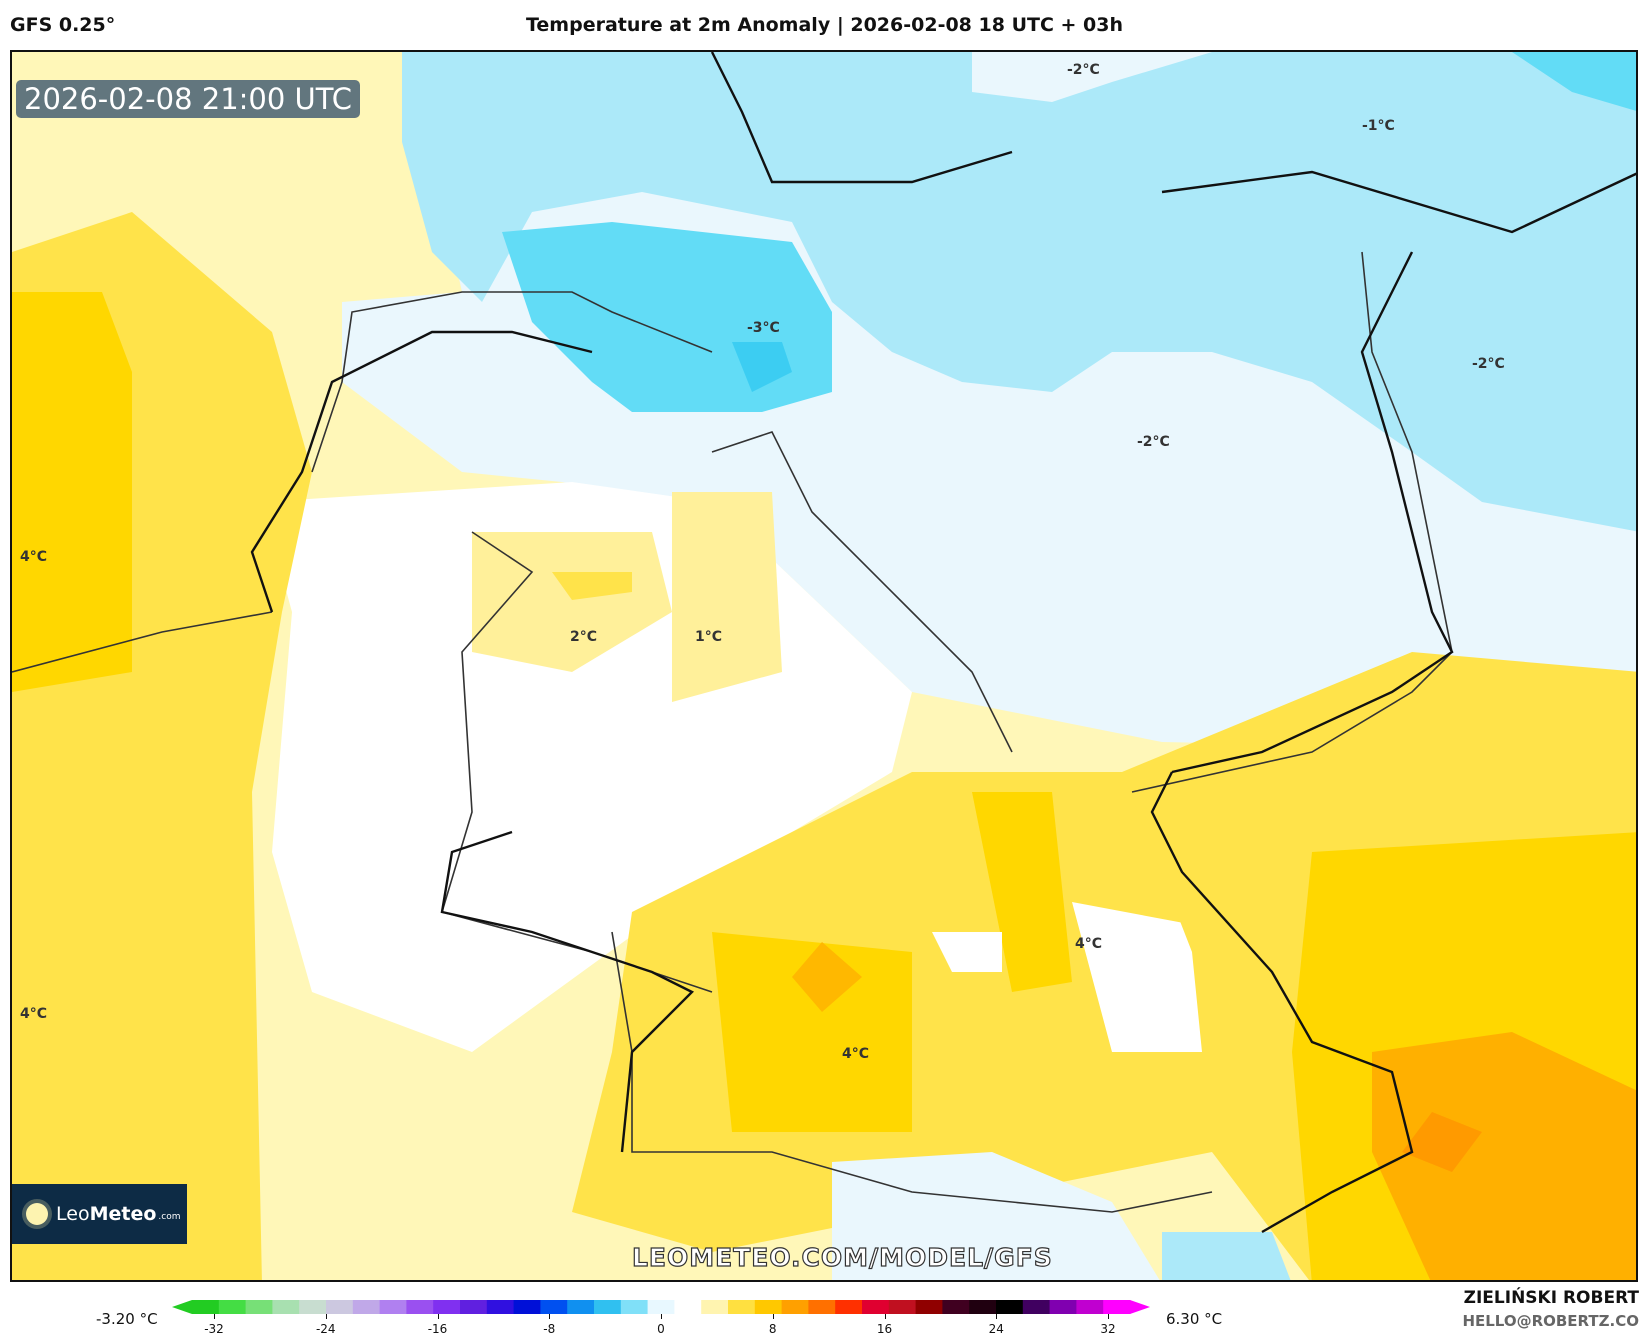  What do you see at coordinates (325, 1329) in the screenshot?
I see `colorbar-tick-label: -24` at bounding box center [325, 1329].